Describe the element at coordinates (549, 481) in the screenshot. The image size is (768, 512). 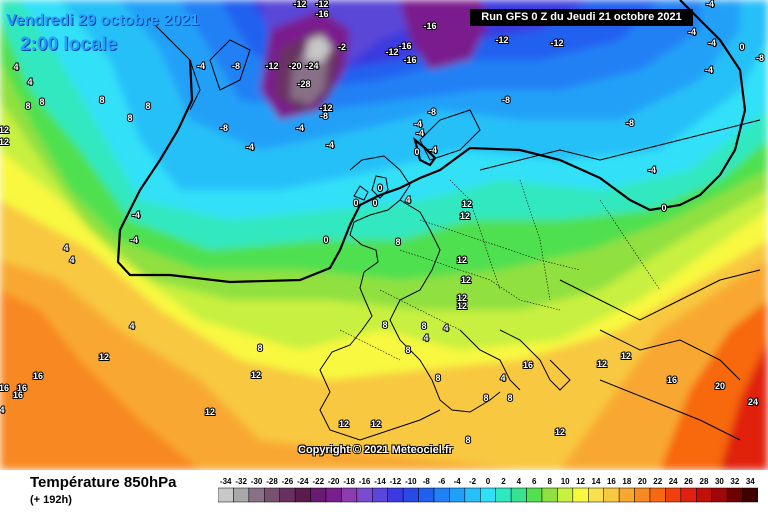
I see `scale-tick-label: 8` at that location.